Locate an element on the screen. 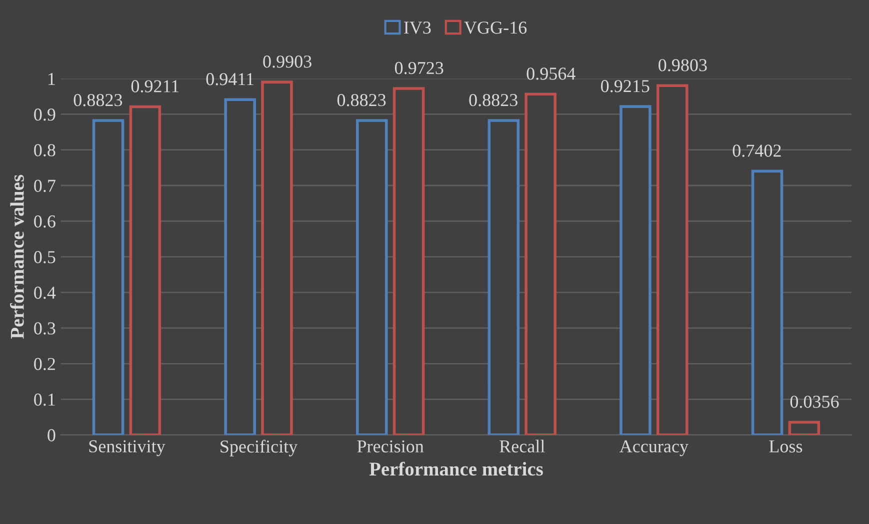 This screenshot has width=869, height=524. x-tick-label: Recall is located at coordinates (522, 446).